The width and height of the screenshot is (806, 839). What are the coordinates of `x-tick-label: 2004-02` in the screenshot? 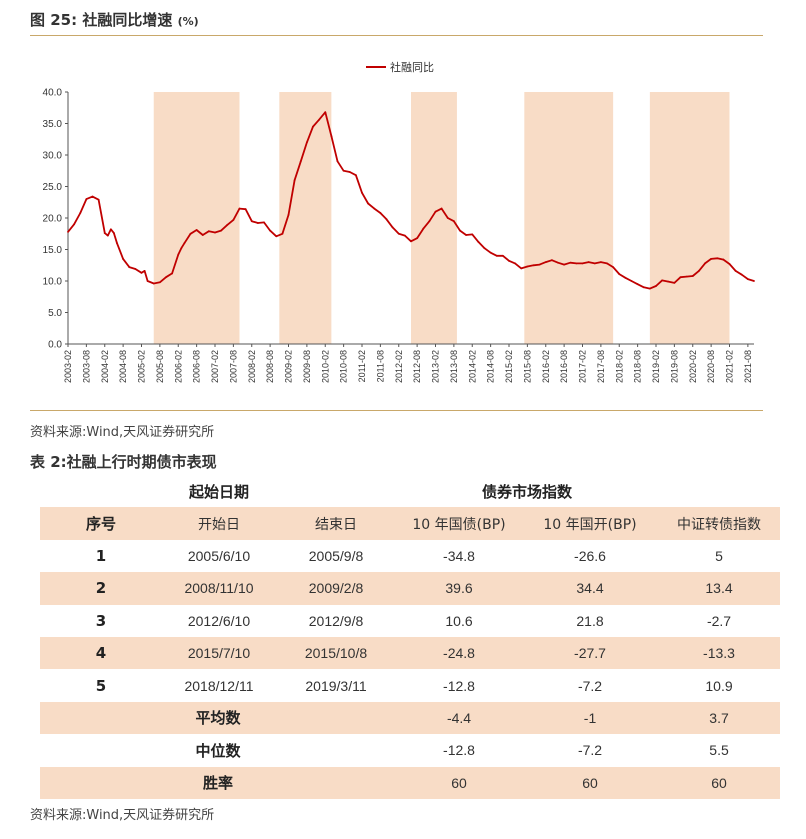 It's located at (105, 366).